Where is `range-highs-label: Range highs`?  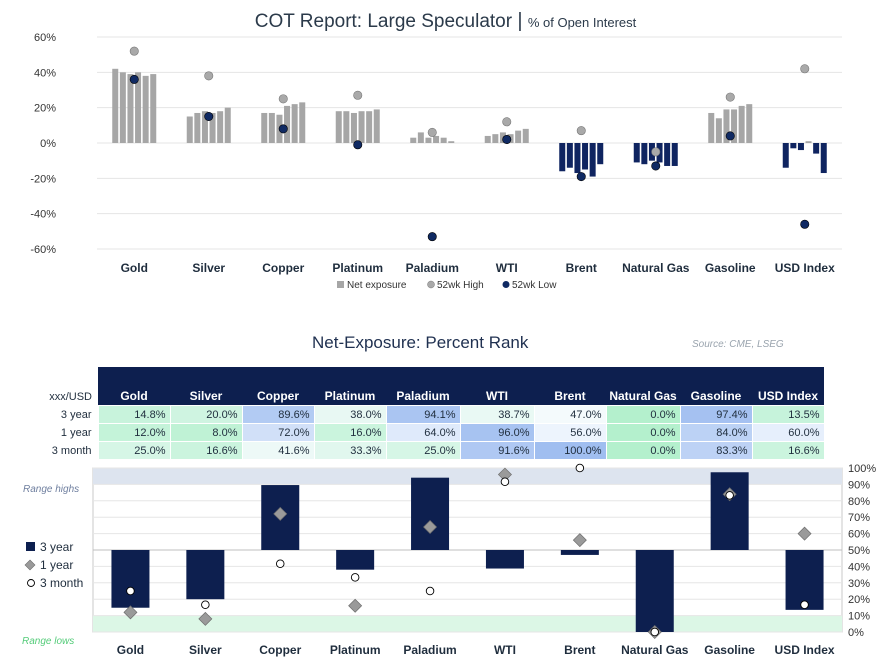
range-highs-label: Range highs is located at coordinates (51, 489).